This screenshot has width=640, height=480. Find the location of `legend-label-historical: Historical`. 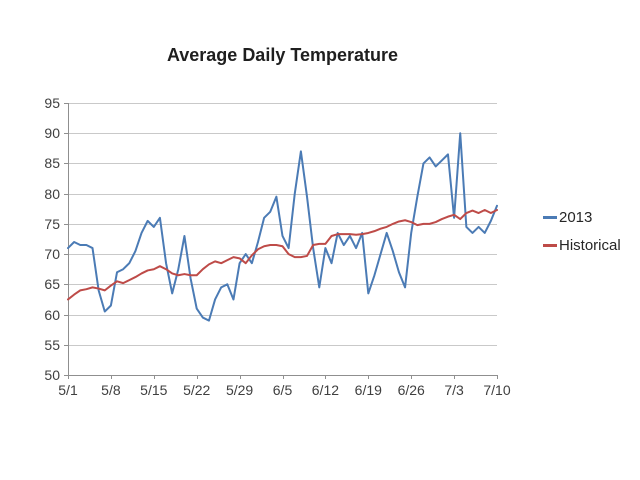

legend-label-historical: Historical is located at coordinates (590, 245).